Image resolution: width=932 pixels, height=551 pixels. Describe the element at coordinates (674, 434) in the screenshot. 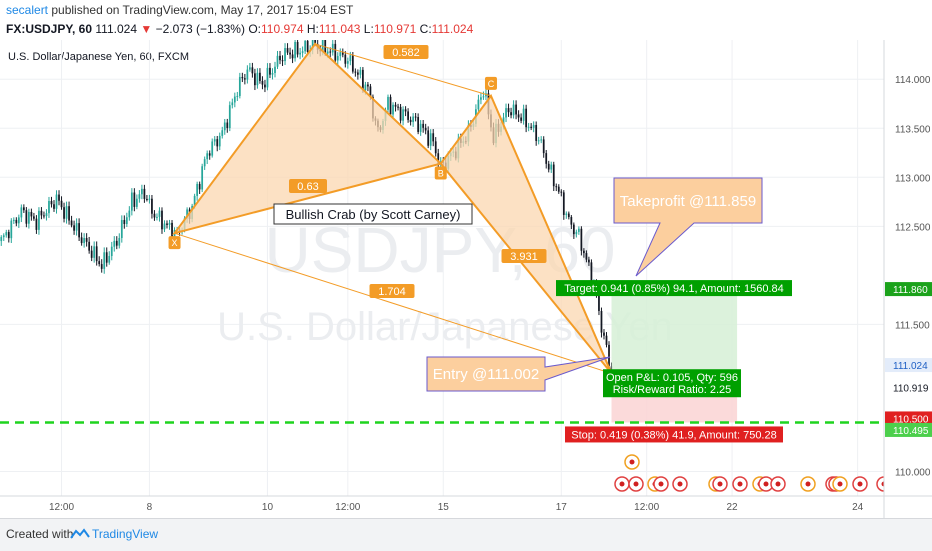

I see `stop-label-box` at that location.